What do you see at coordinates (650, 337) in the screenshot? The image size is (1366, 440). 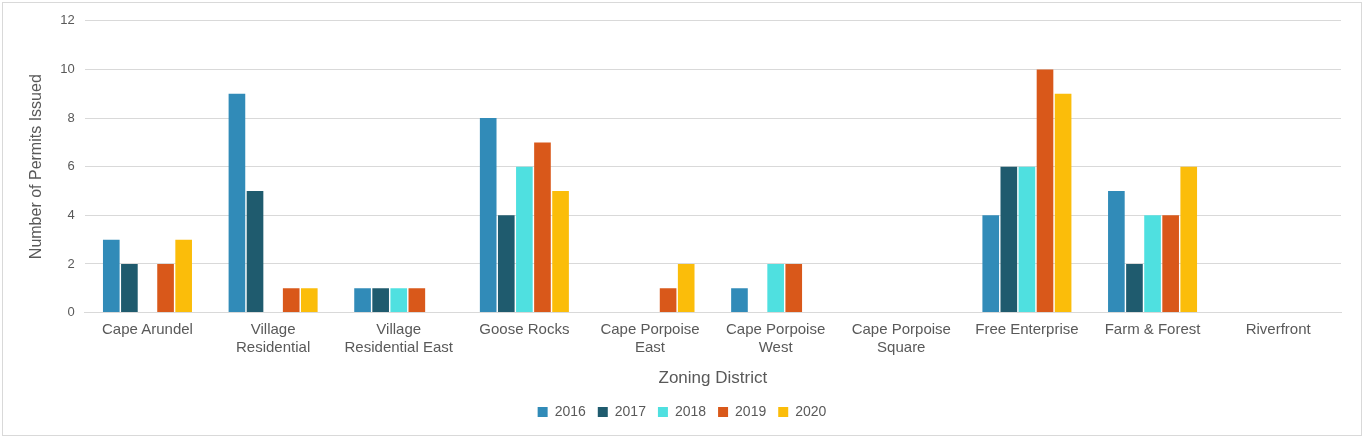 I see `x-tick-label: Cape Porpoise East` at bounding box center [650, 337].